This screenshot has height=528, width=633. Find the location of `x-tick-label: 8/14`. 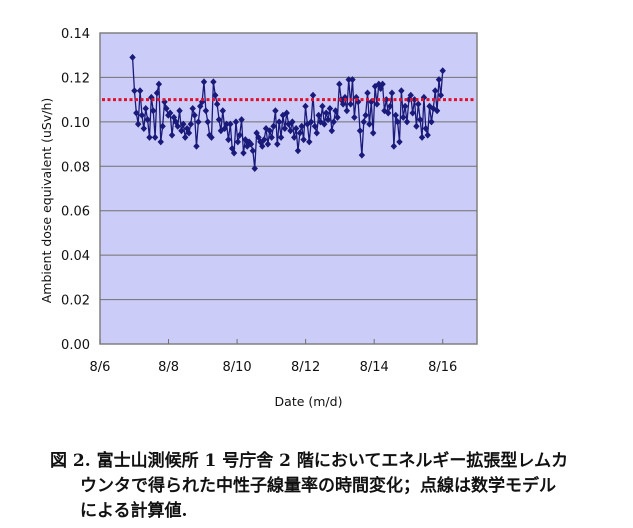

x-tick-label: 8/14 is located at coordinates (374, 367).